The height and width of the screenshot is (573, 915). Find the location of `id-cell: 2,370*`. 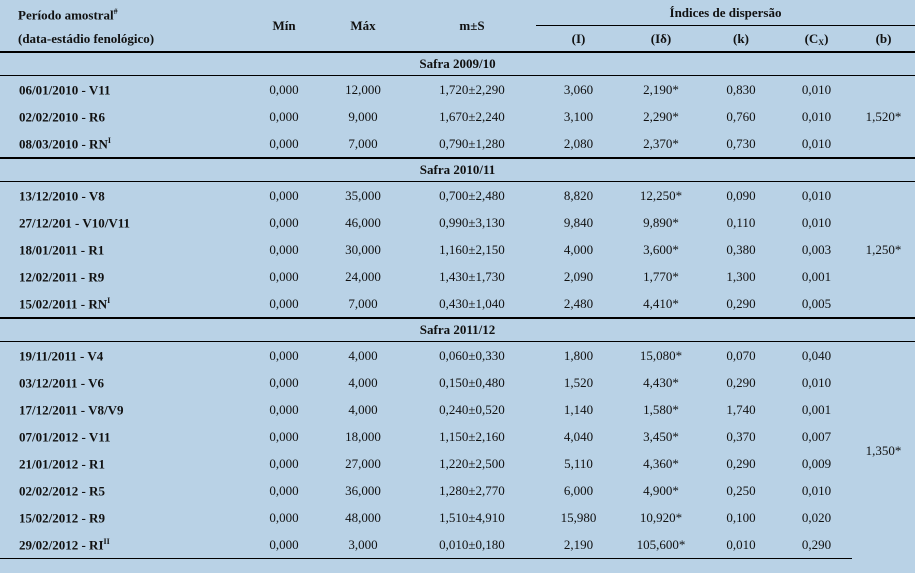

id-cell: 2,370* is located at coordinates (661, 143).